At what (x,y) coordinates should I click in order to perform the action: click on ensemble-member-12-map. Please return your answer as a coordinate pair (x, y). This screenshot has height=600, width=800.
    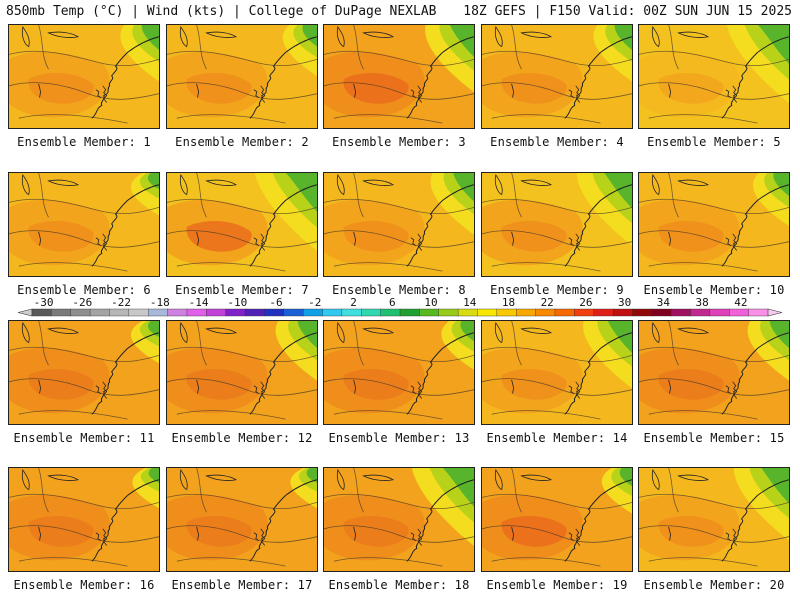
    Looking at the image, I should click on (242, 372).